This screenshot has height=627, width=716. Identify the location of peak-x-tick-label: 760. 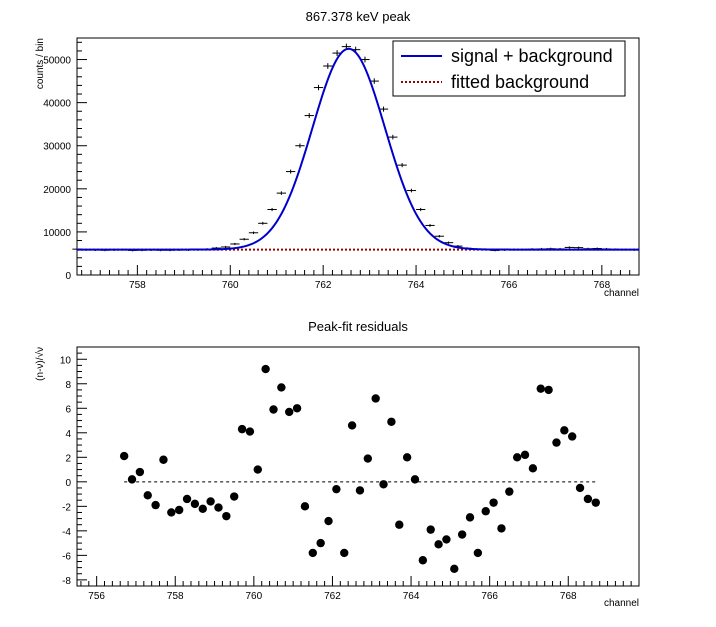
(230, 285).